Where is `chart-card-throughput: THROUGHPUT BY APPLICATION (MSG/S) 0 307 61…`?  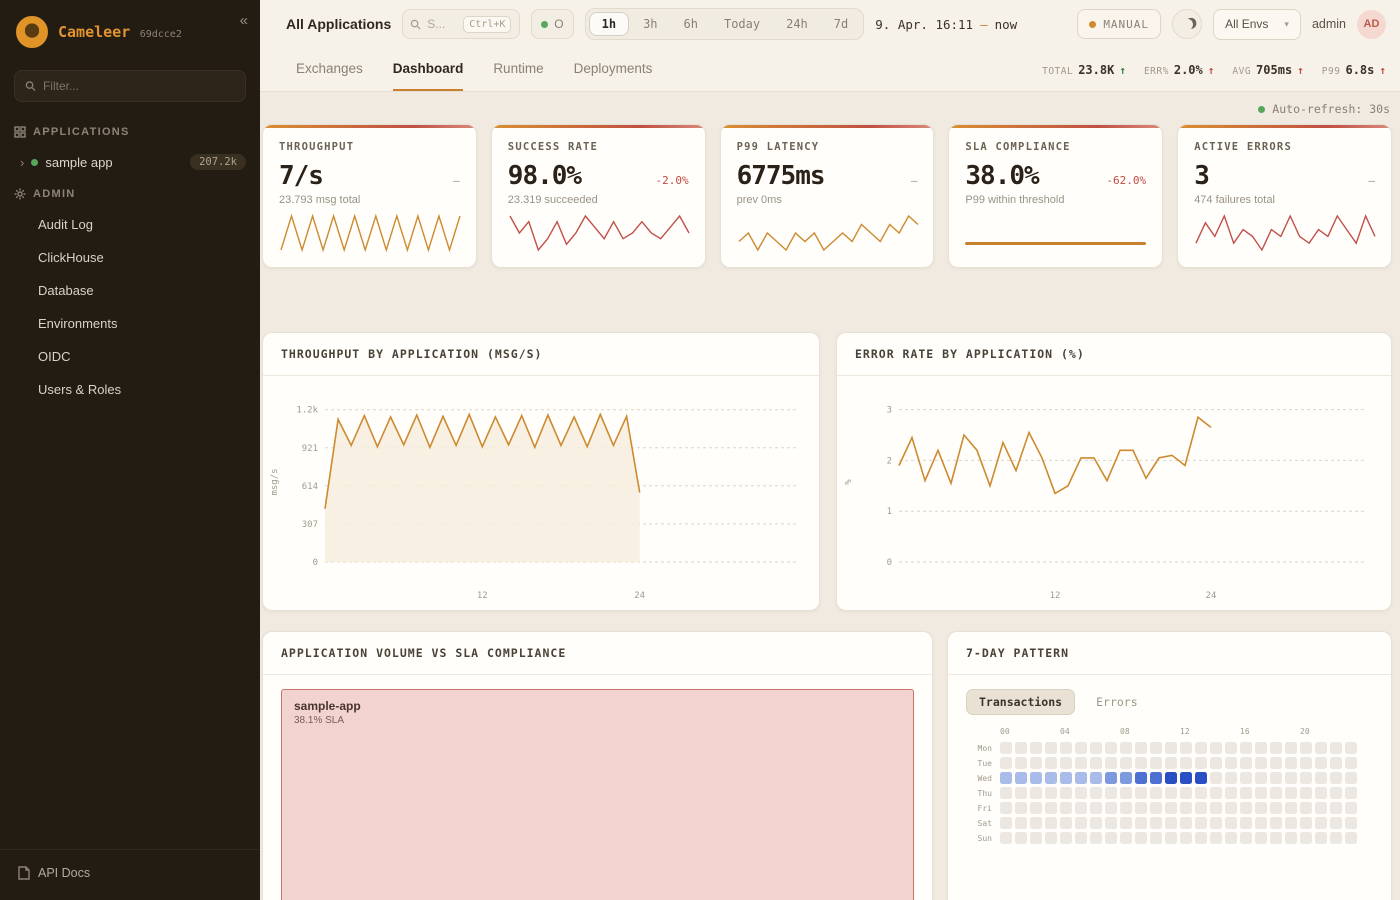 chart-card-throughput: THROUGHPUT BY APPLICATION (MSG/S) 0 307 61… is located at coordinates (541, 471).